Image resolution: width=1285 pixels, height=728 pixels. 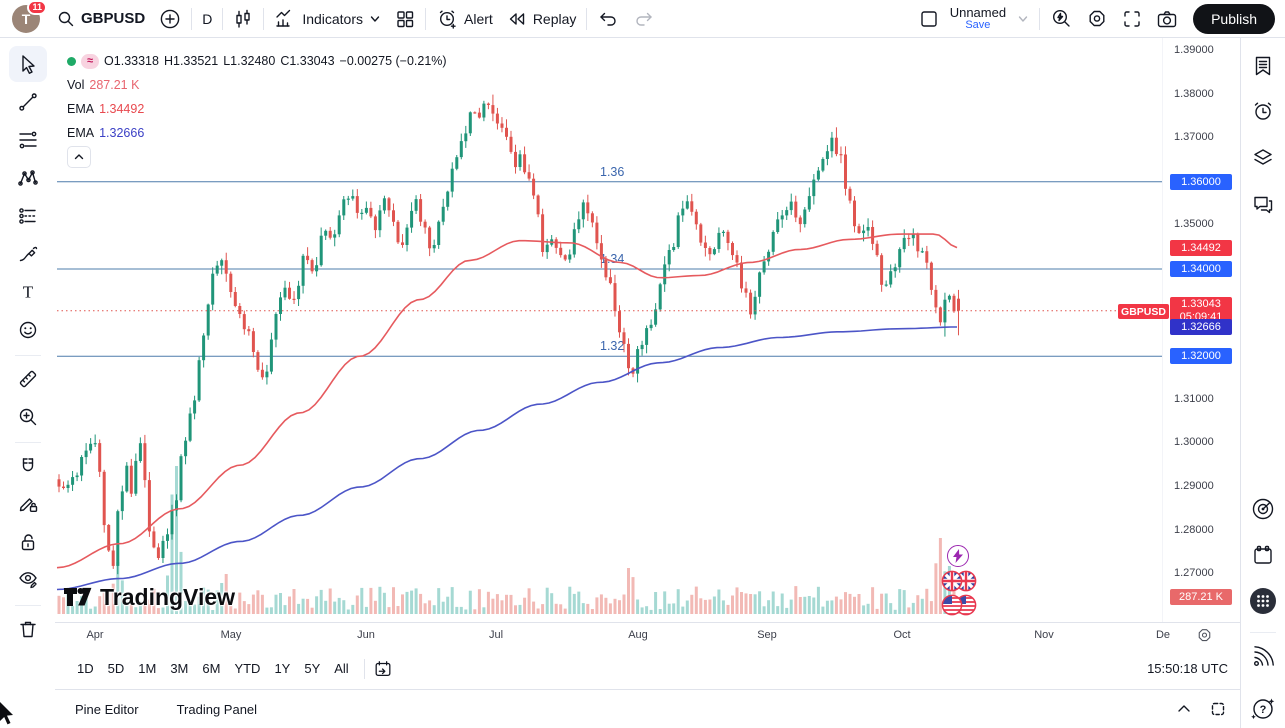 I want to click on range-button-3M: 3M, so click(x=179, y=668).